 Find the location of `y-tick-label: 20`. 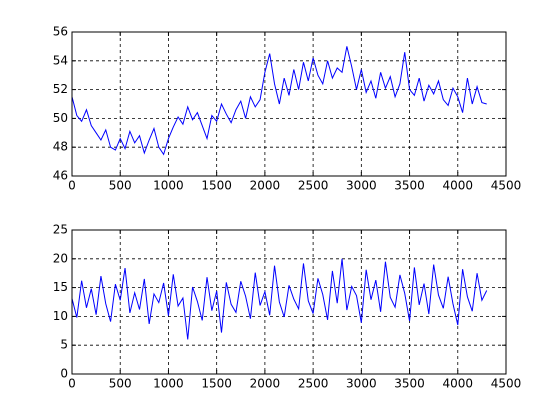

y-tick-label: 20 is located at coordinates (60, 258).